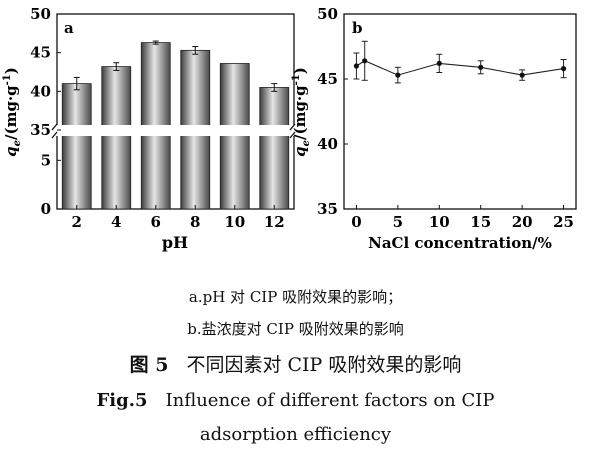  Describe the element at coordinates (69, 28) in the screenshot. I see `chart-a-panel-label: a` at that location.